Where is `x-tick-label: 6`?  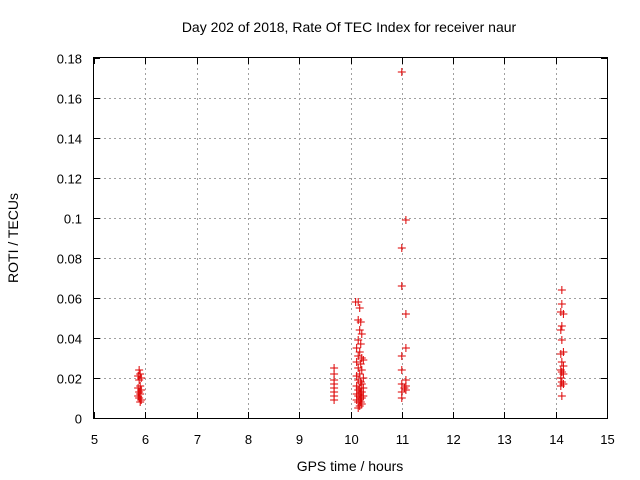
x-tick-label: 6 is located at coordinates (145, 439).